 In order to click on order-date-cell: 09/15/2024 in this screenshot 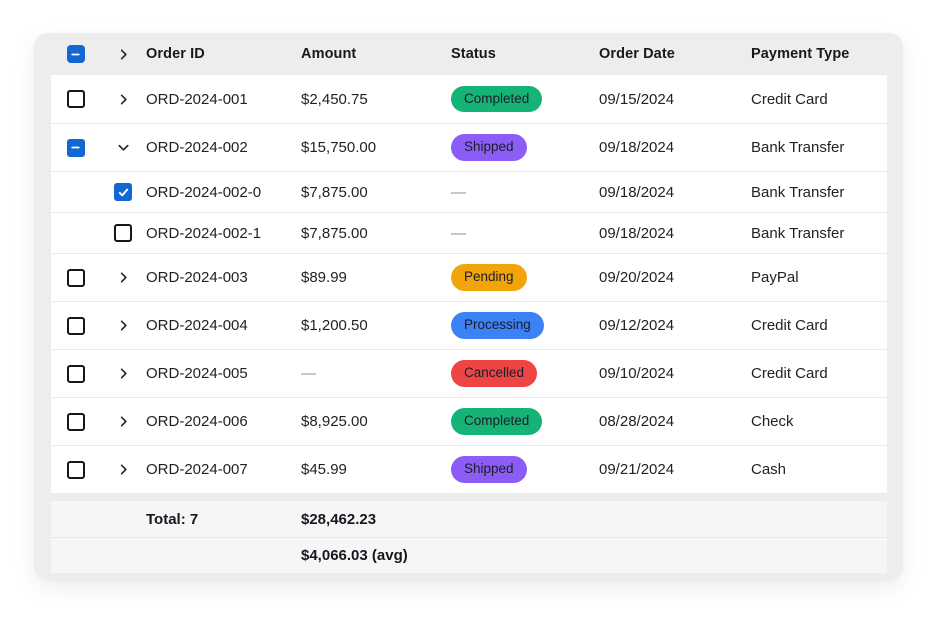, I will do `click(637, 99)`.